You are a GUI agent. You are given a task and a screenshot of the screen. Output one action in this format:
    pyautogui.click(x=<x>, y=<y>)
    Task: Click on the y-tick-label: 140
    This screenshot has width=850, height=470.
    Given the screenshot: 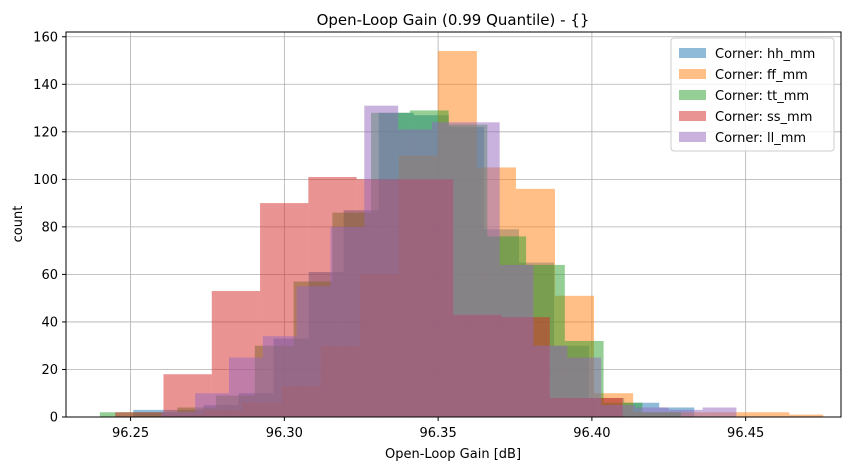 What is the action you would take?
    pyautogui.click(x=45, y=85)
    